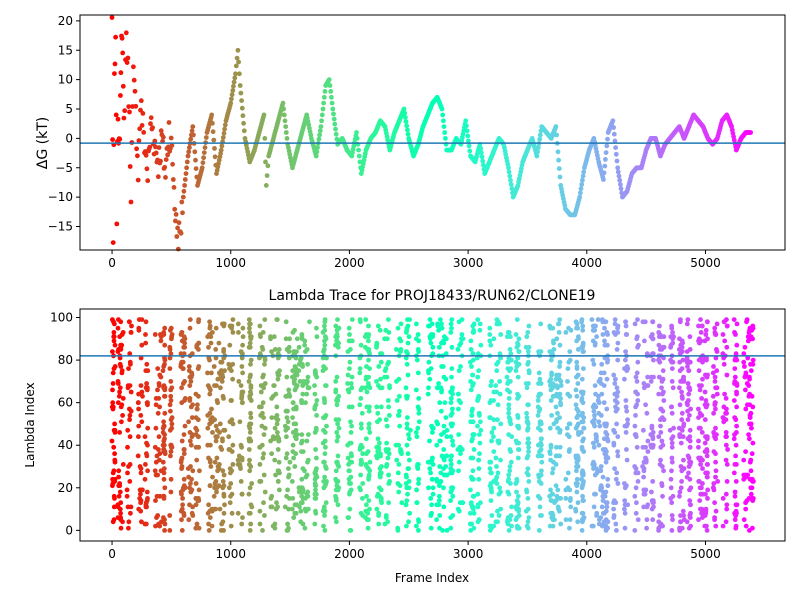  Describe the element at coordinates (30, 424) in the screenshot. I see `lambda-y-label: Lambda Index` at that location.